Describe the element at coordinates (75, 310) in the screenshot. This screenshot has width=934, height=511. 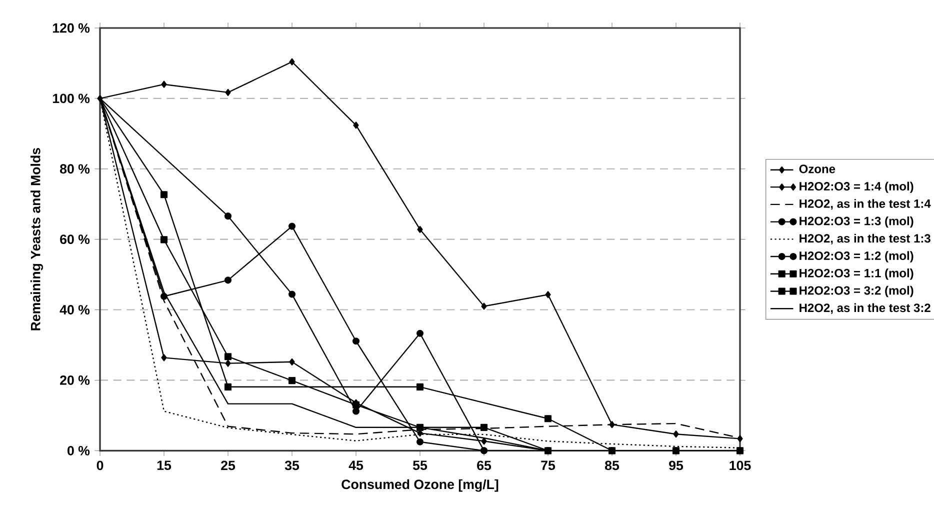
I see `y-tick-label: 40 %` at that location.